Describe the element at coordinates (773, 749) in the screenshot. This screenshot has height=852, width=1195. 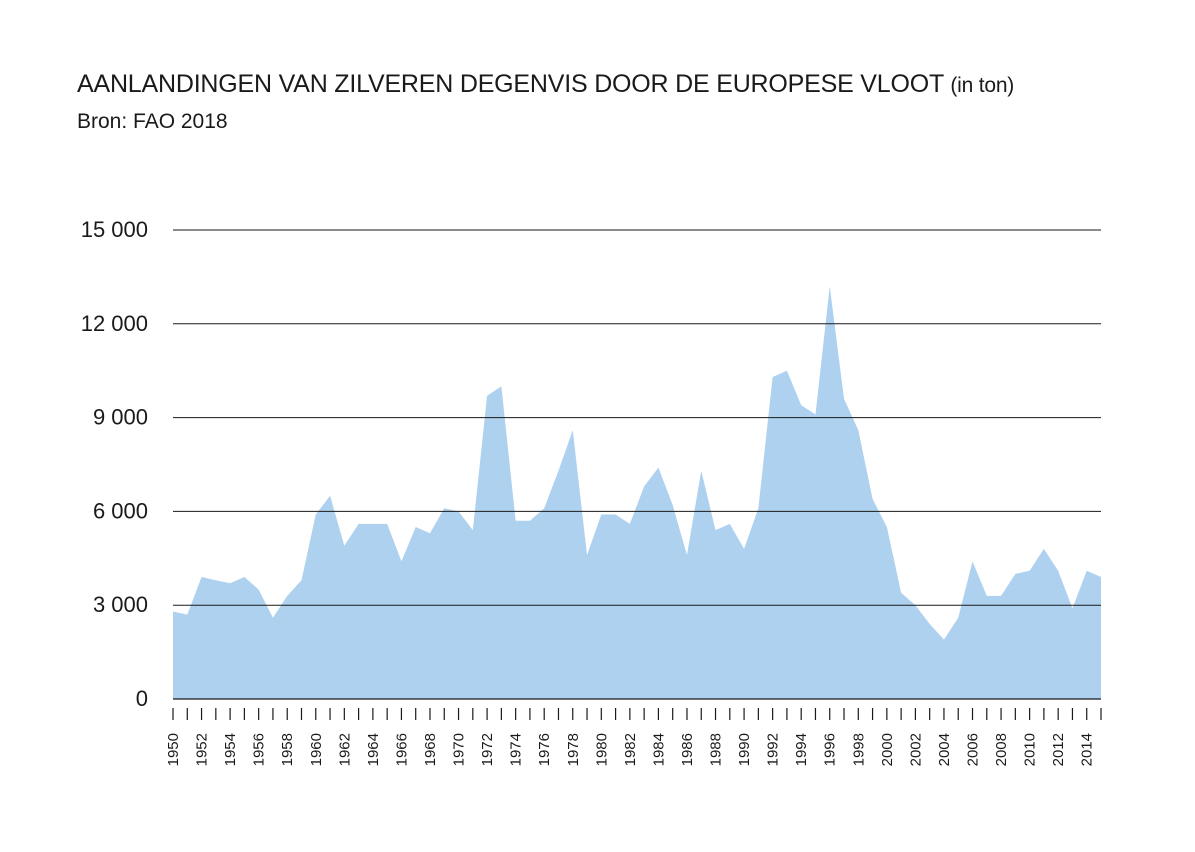
I see `x-tick-label: 1992` at that location.